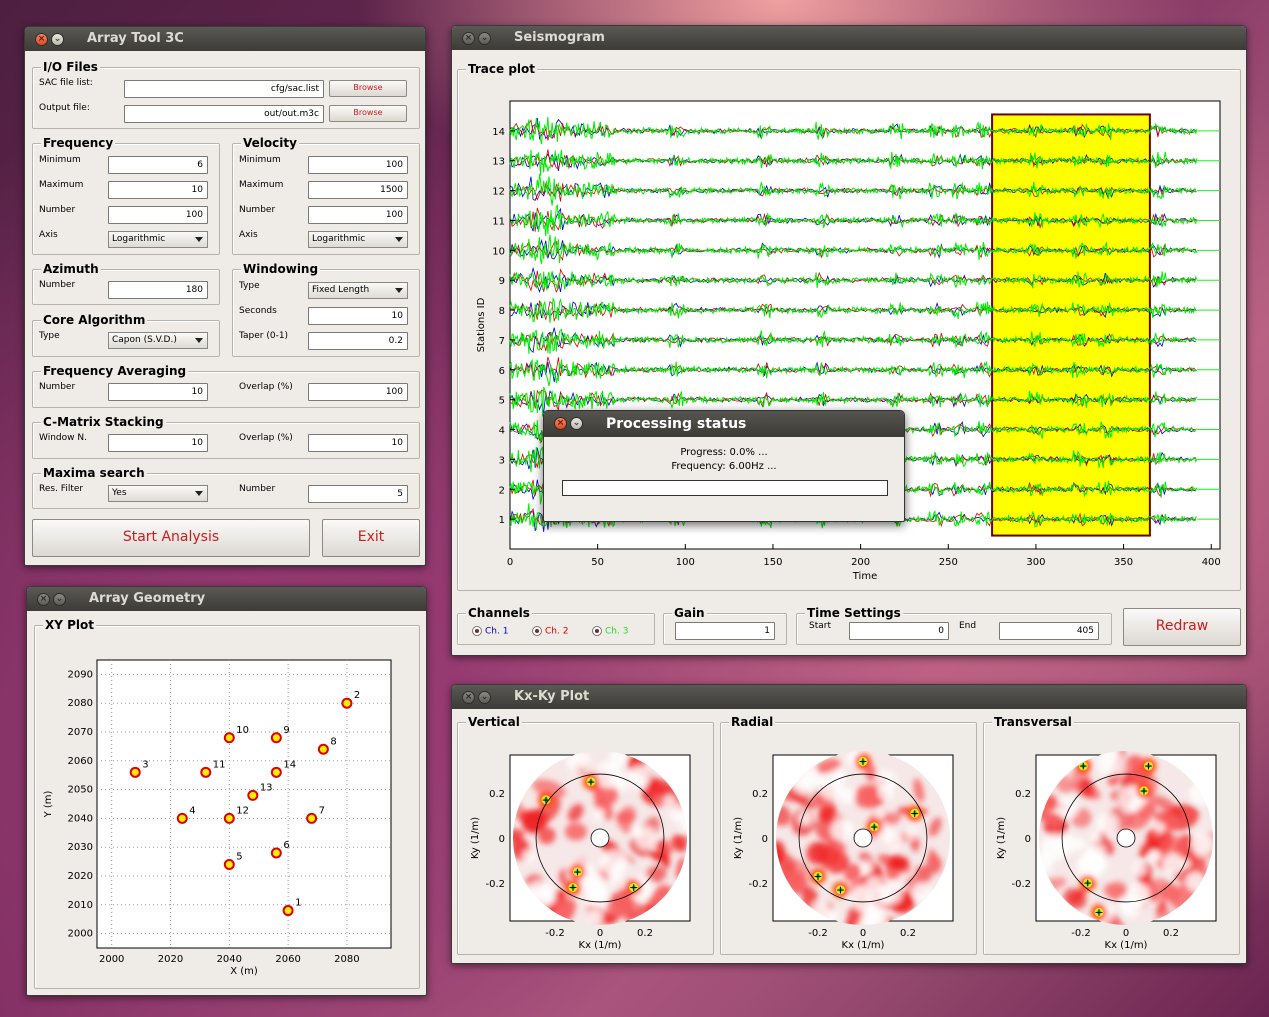 This screenshot has width=1269, height=1017. I want to click on group-label: Velocity, so click(270, 143).